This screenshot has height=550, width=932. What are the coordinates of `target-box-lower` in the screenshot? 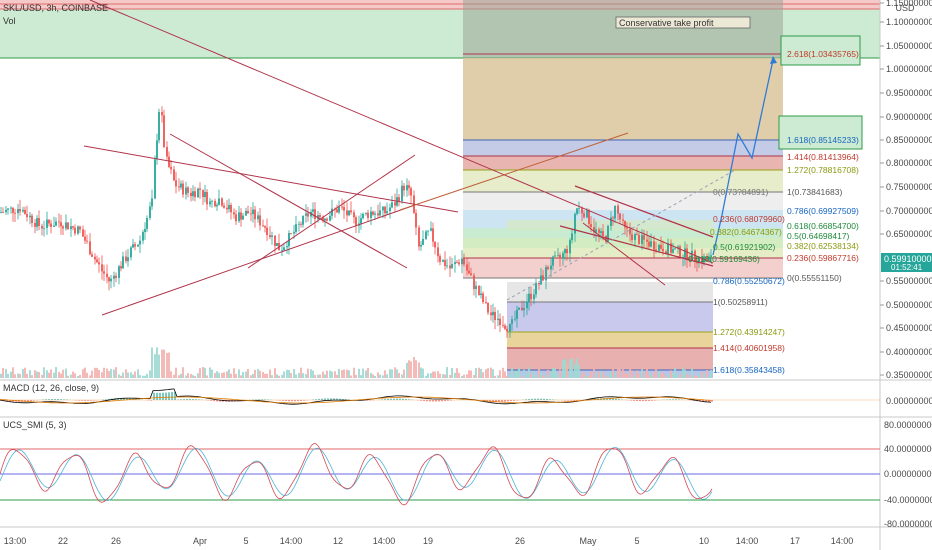 It's located at (820, 132).